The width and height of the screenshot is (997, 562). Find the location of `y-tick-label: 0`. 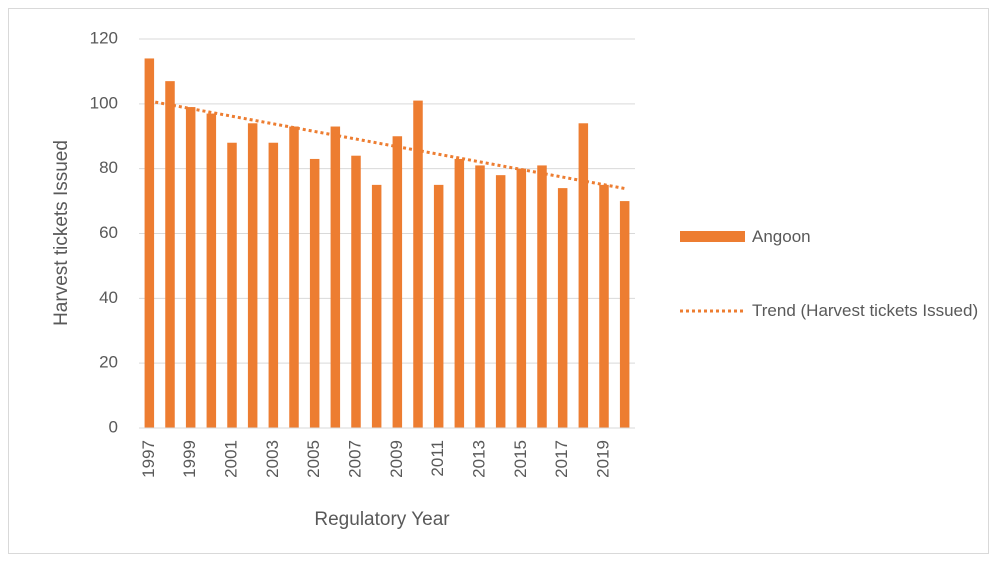

y-tick-label: 0 is located at coordinates (113, 426).